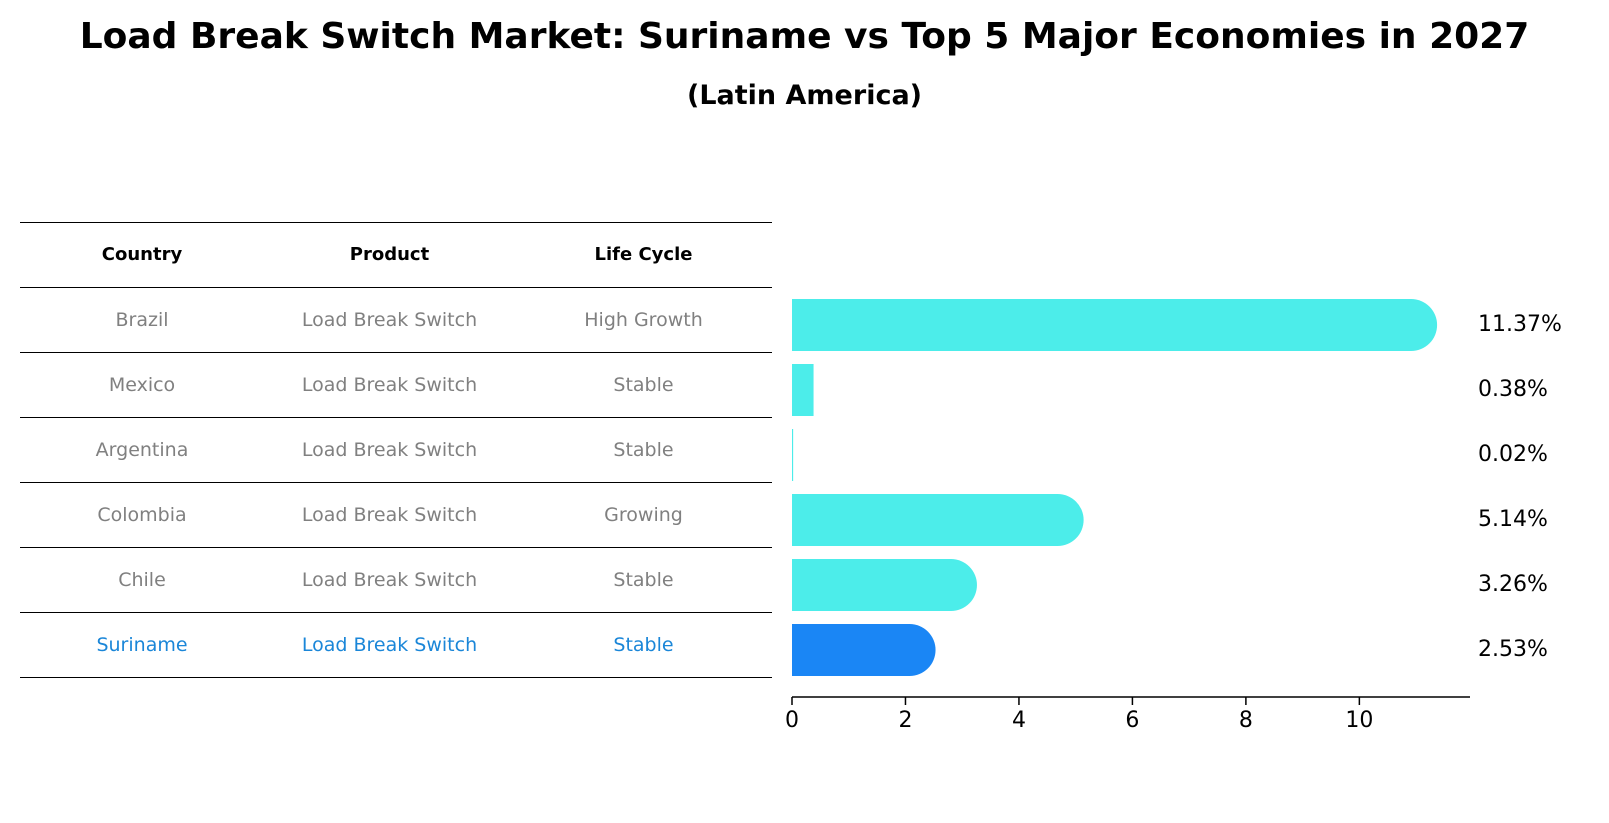  I want to click on cell-country: Suriname, so click(142, 645).